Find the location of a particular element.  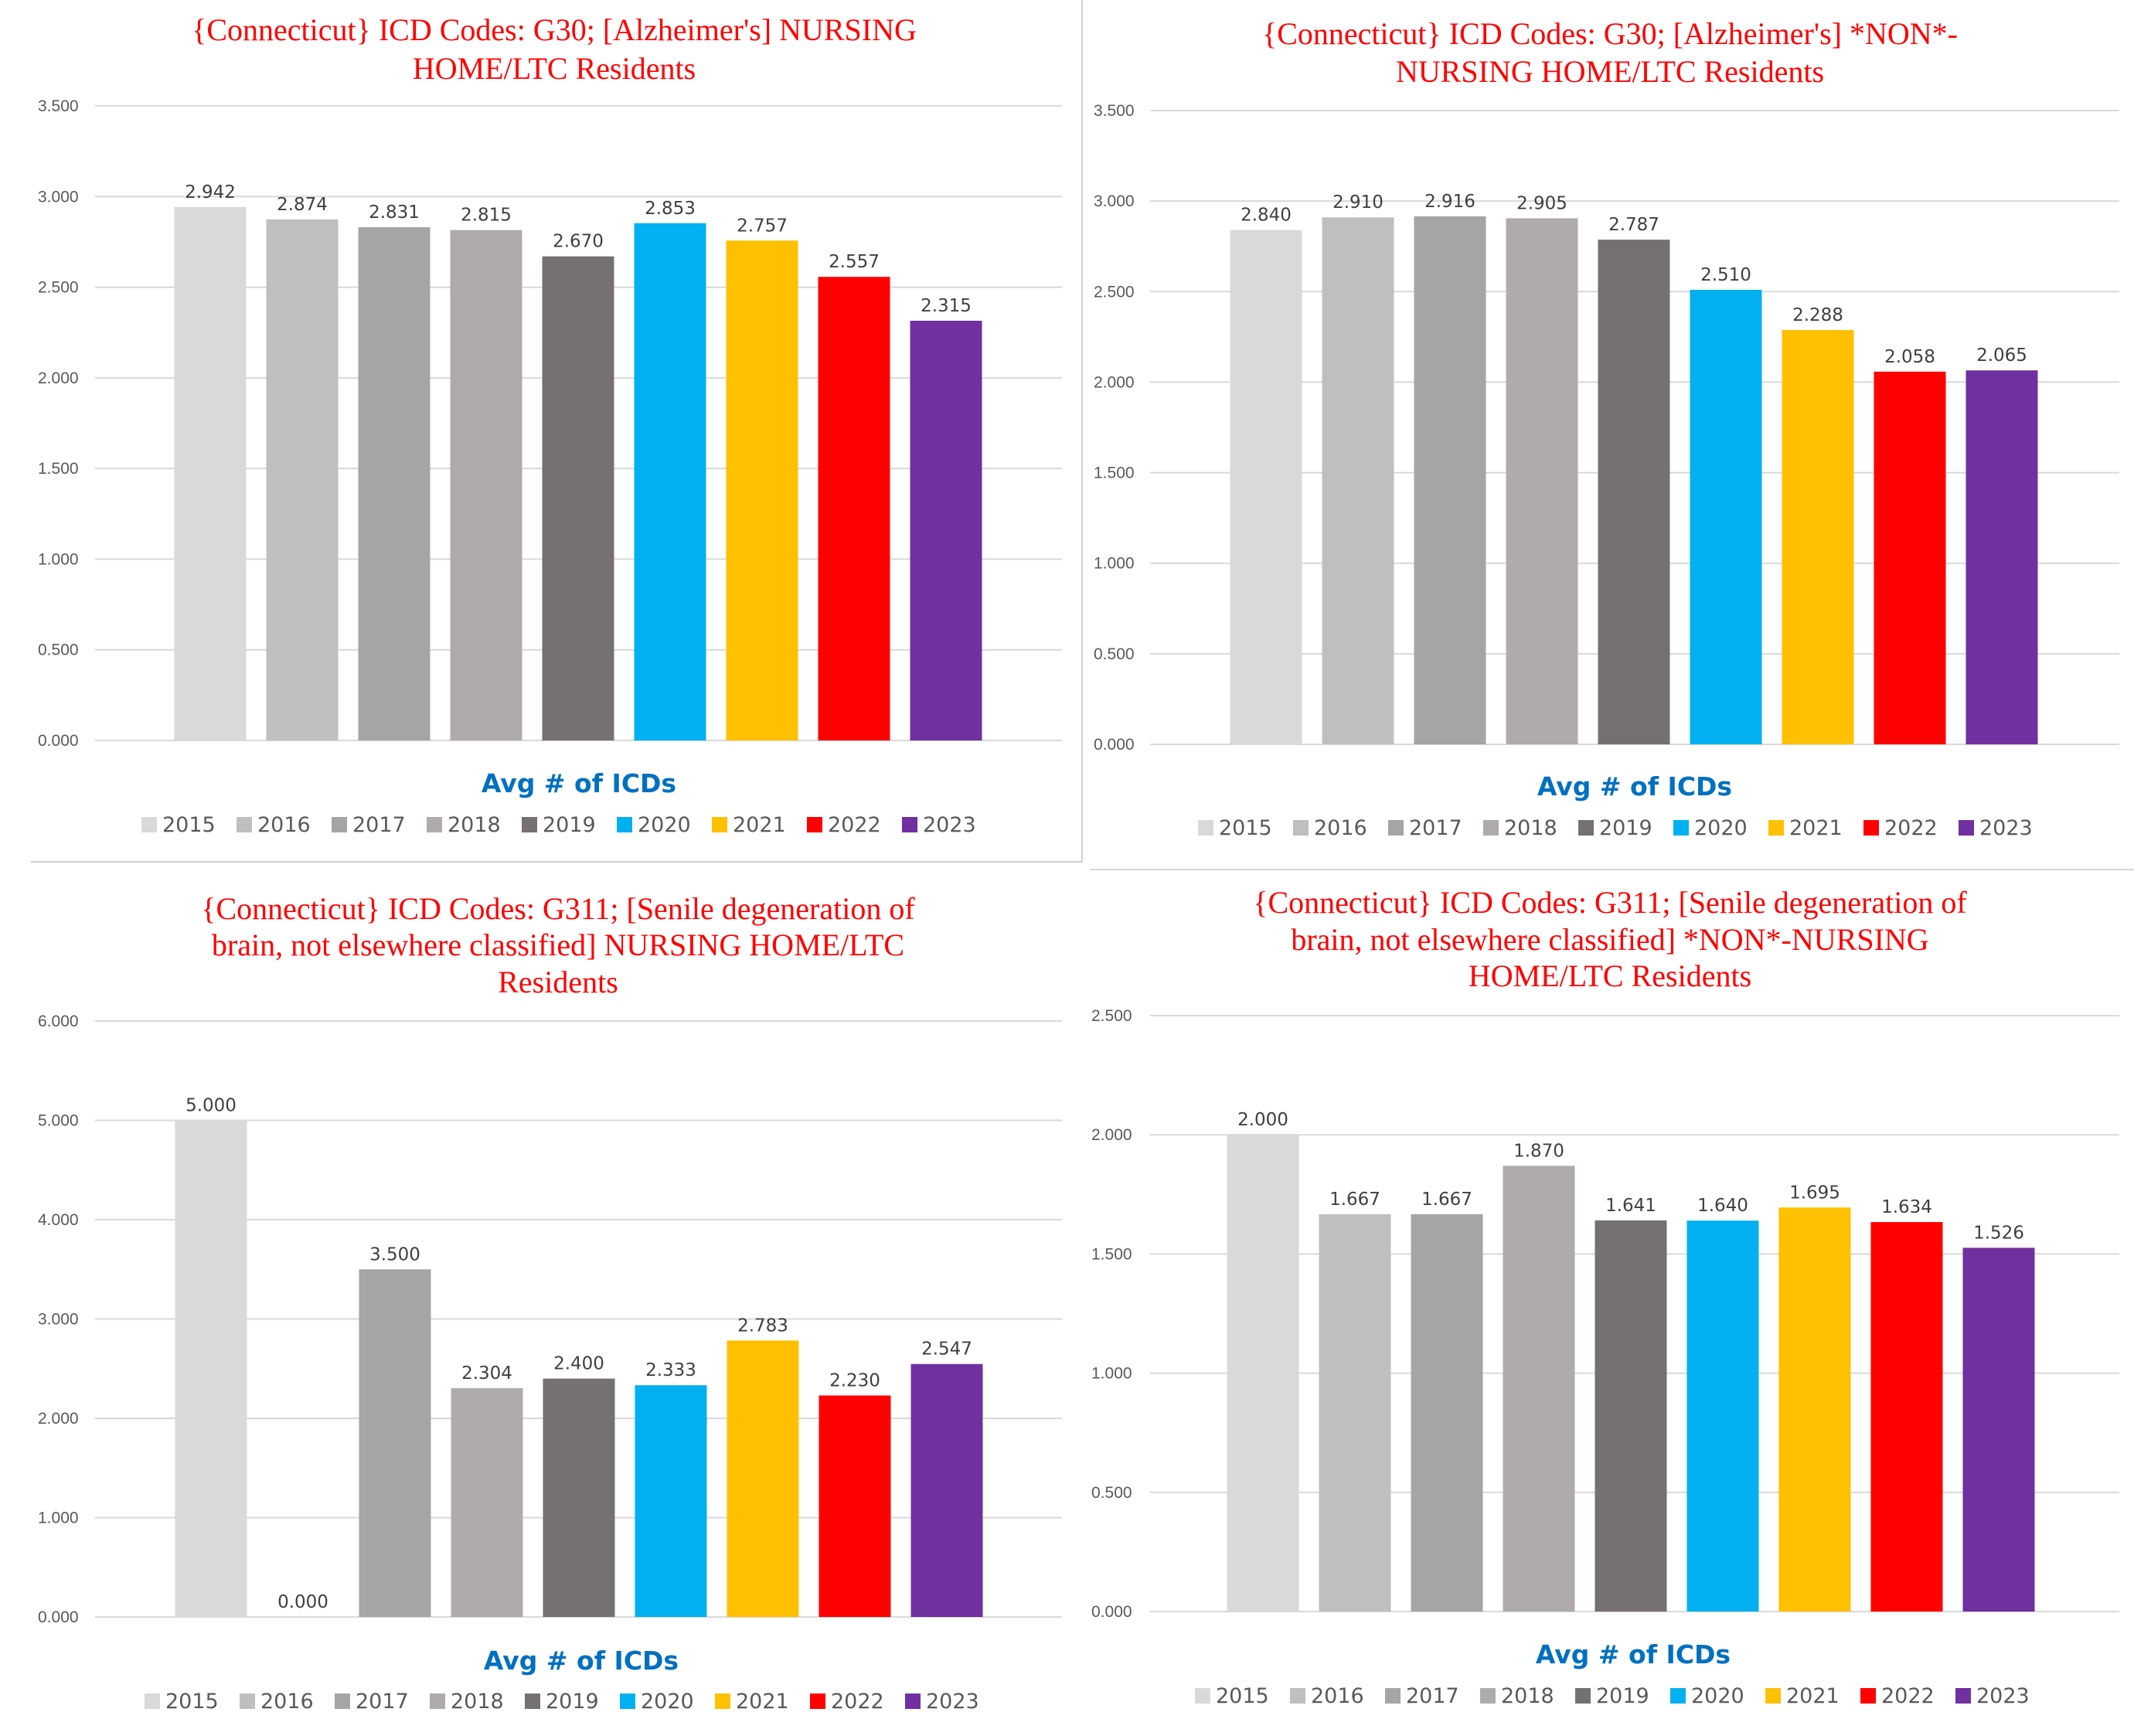

data-label: 2.831 is located at coordinates (395, 213).